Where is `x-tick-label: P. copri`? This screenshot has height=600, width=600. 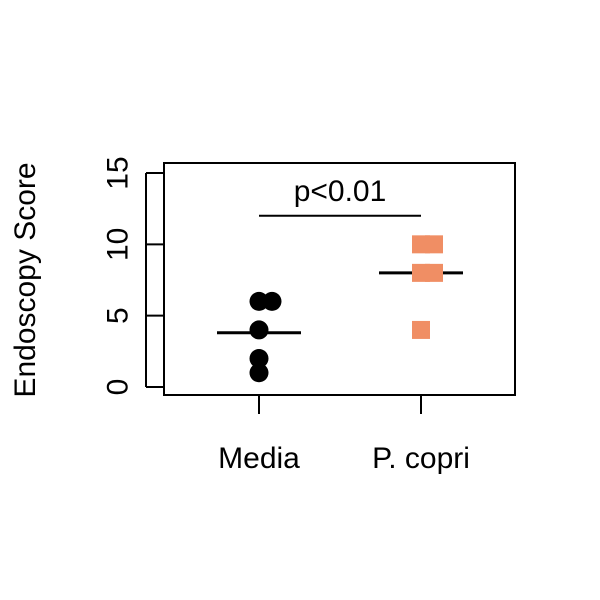
x-tick-label: P. copri is located at coordinates (421, 458).